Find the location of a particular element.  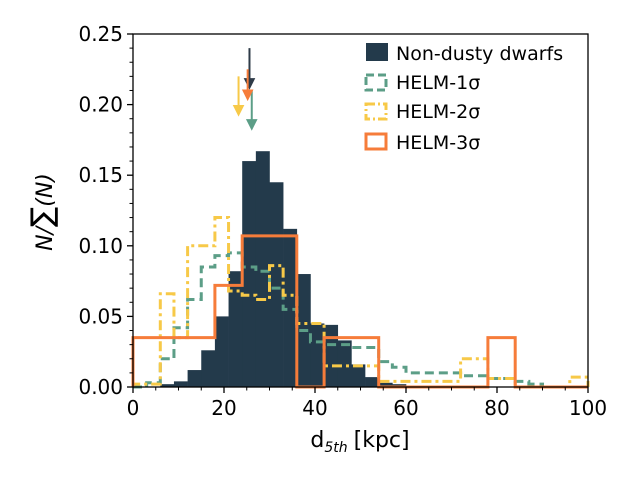

legend-swatch-helm-3sigma is located at coordinates (376, 141).